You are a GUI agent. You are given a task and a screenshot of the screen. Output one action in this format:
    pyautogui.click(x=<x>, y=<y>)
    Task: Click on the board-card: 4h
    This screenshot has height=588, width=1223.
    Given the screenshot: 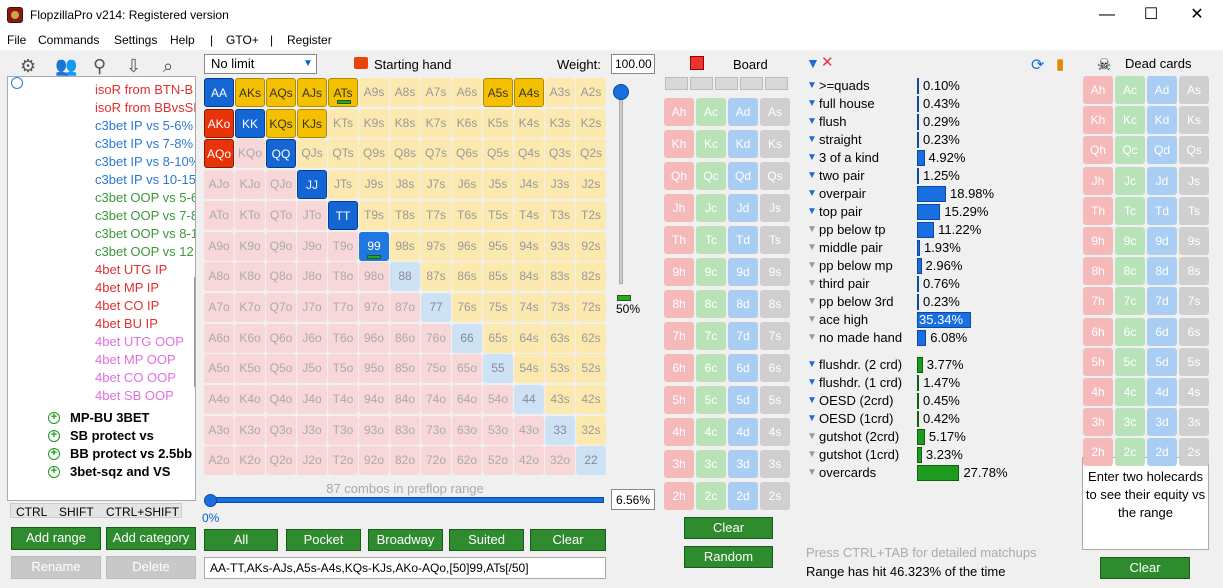 What is the action you would take?
    pyautogui.click(x=679, y=432)
    